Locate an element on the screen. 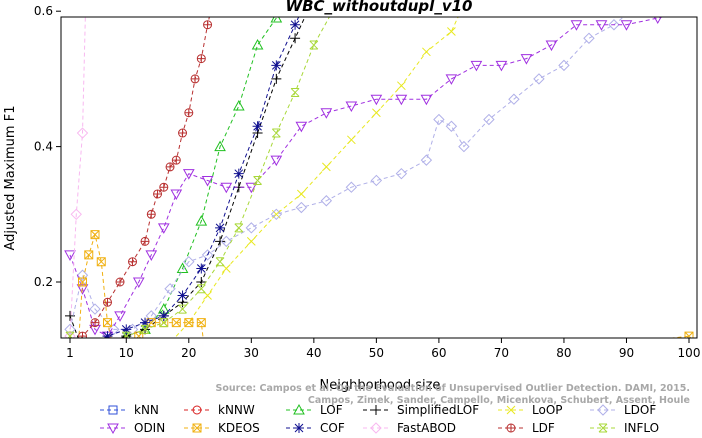  x-tick-label: 10 is located at coordinates (126, 353).